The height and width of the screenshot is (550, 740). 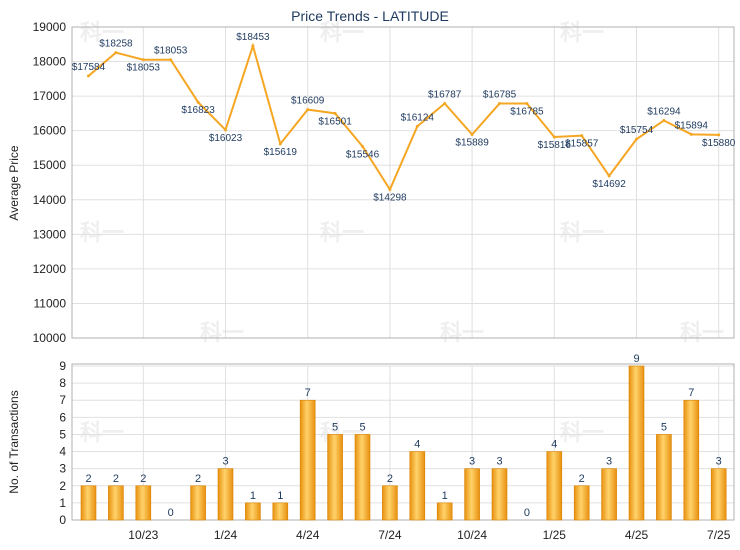 I want to click on price-data-label: $15889, so click(x=472, y=143).